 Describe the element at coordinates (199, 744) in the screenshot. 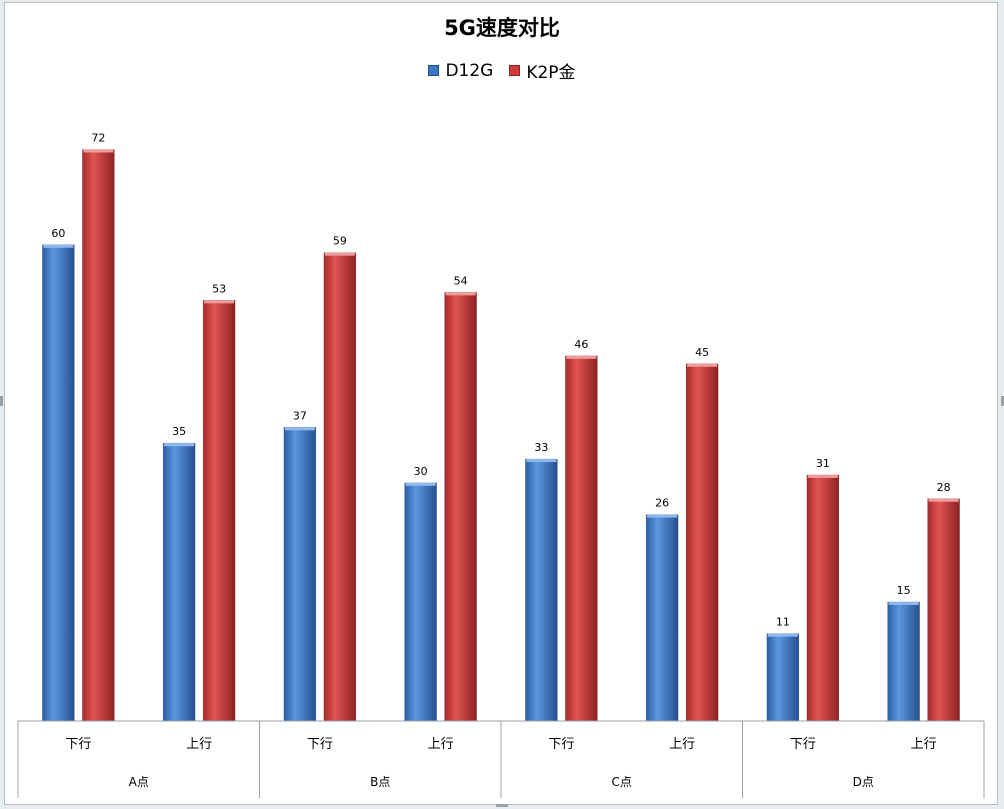

I see `tick-label-sub-1: 上行` at that location.